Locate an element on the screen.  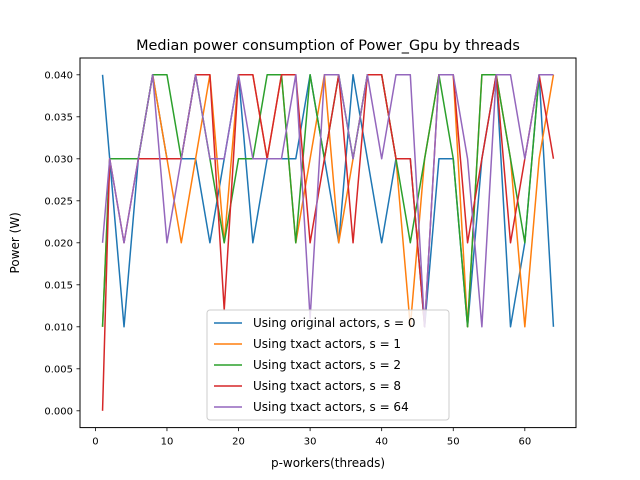
legend-label-1: Using txact actors, s = 1 is located at coordinates (327, 344).